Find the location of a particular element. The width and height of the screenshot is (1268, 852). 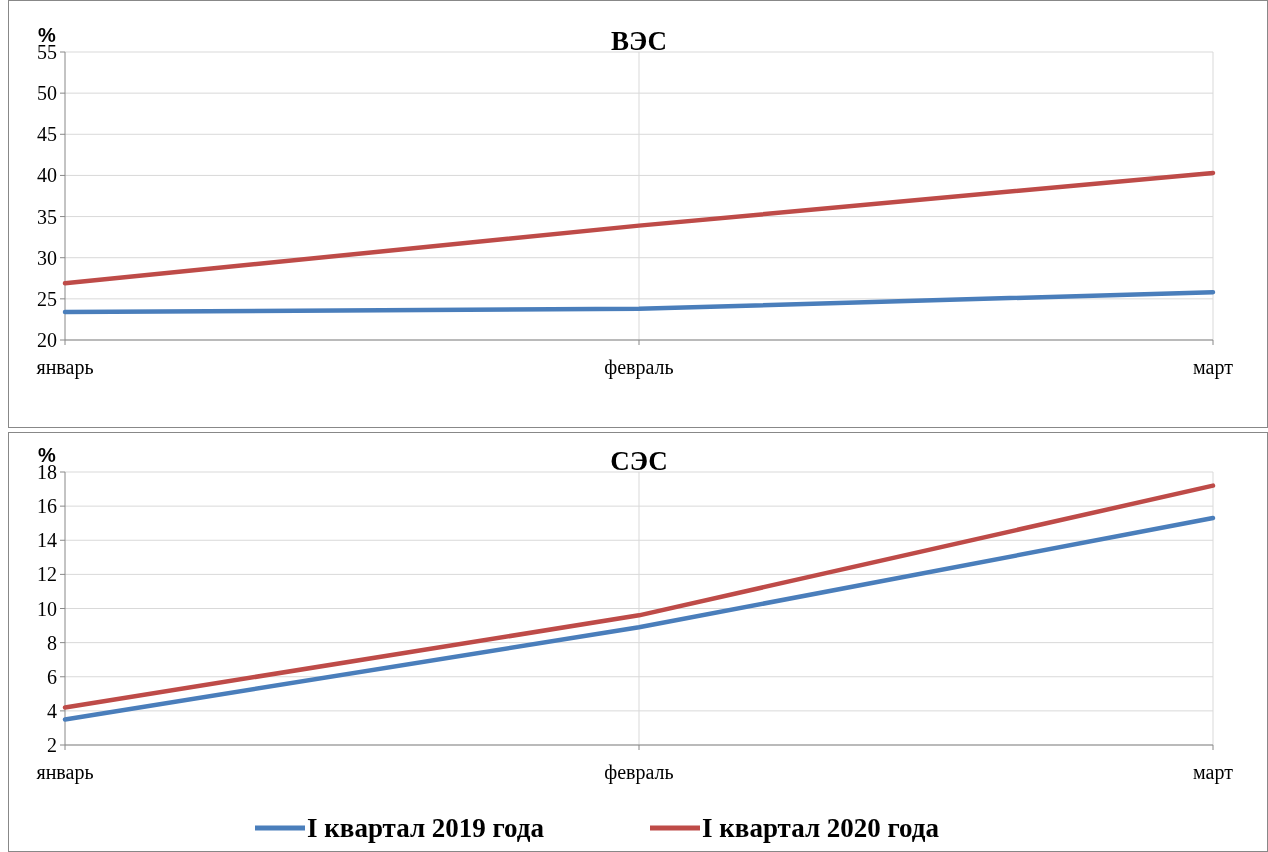

y-tick-label: 35 is located at coordinates (47, 216).